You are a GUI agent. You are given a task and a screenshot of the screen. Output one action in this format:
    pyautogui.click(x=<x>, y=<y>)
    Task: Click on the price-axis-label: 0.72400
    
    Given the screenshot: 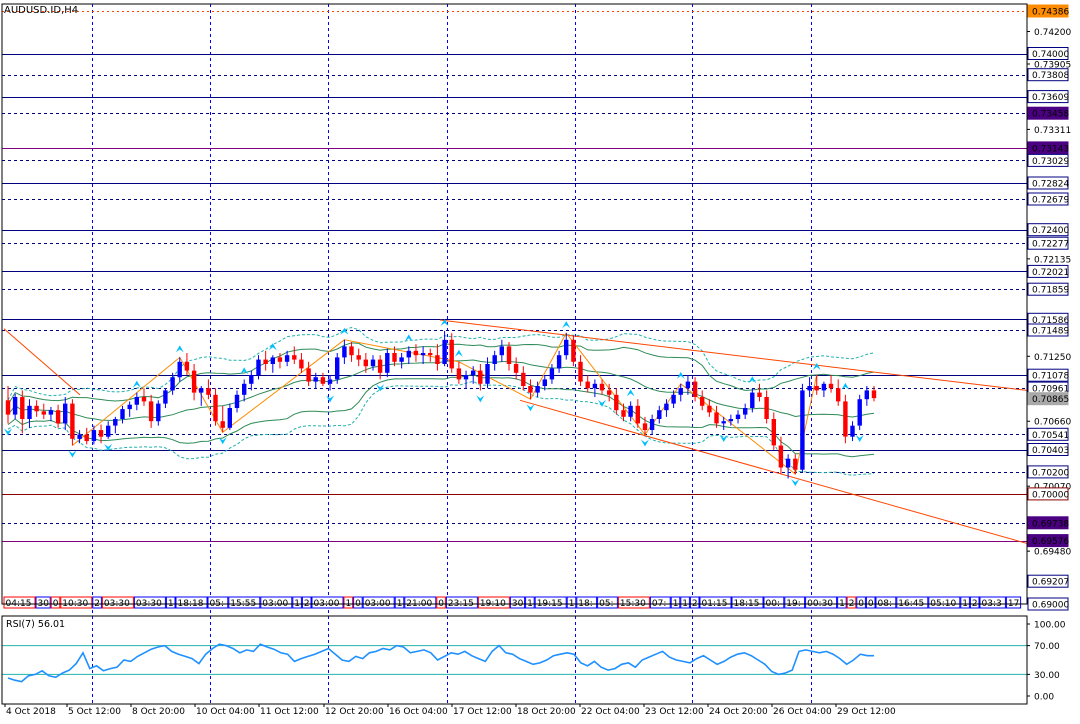 What is the action you would take?
    pyautogui.click(x=1050, y=231)
    